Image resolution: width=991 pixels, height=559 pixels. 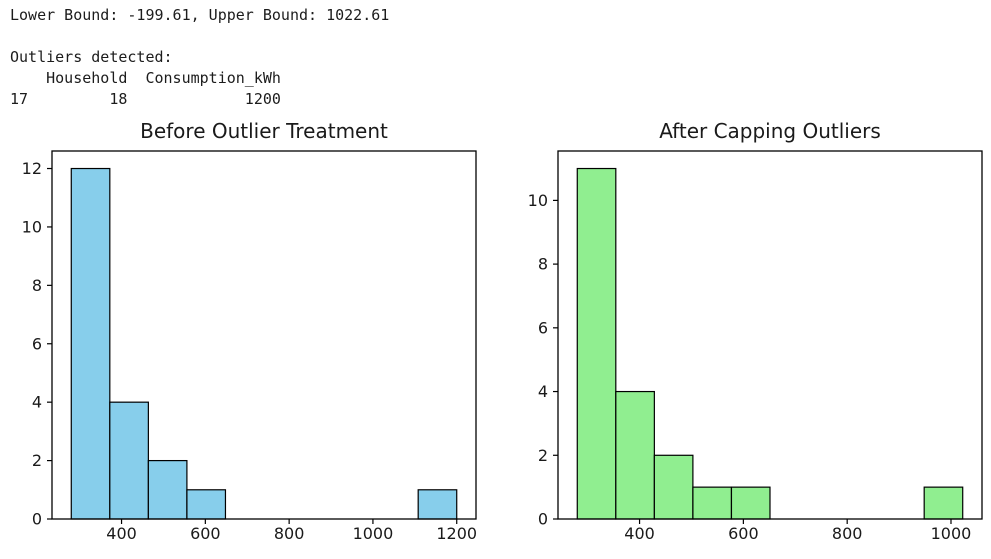 I want to click on outliers-label: Outliers detected:, so click(x=91, y=57).